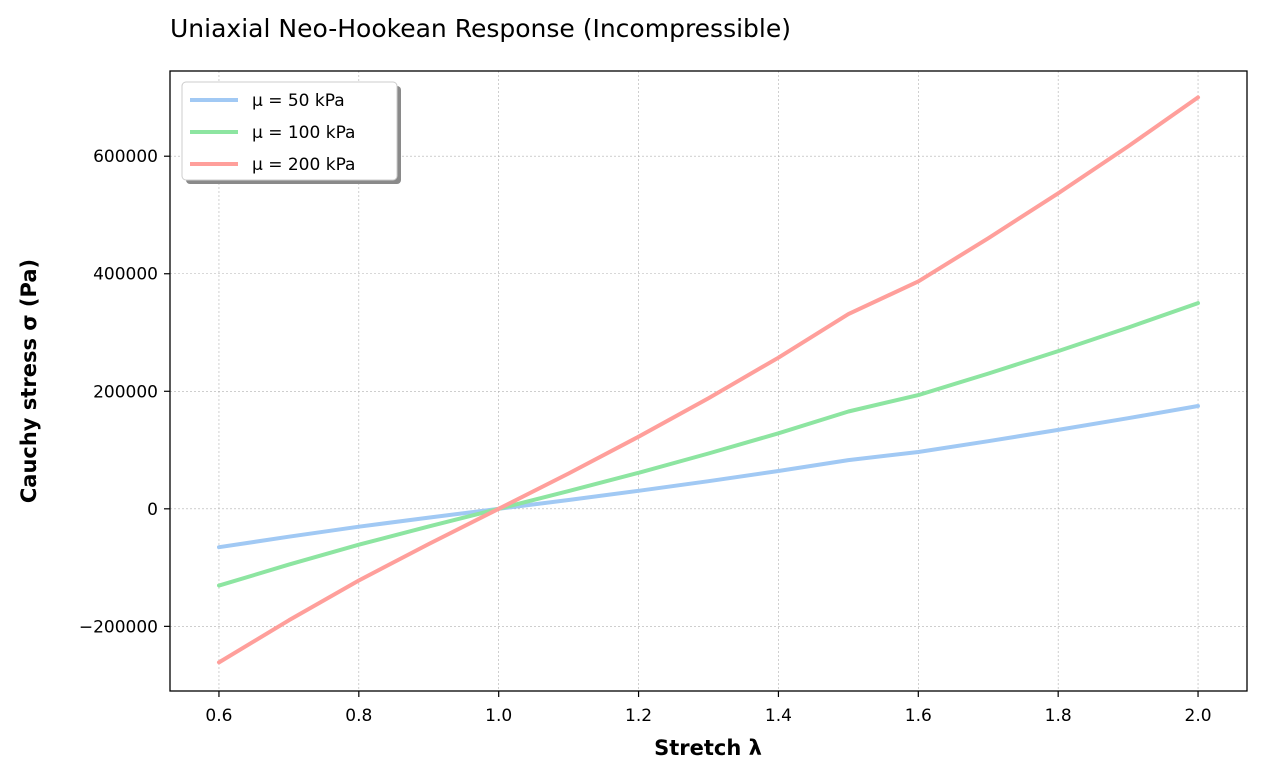  I want to click on y-axis: −200000 0 200000 400000 600000, so click(124, 392).